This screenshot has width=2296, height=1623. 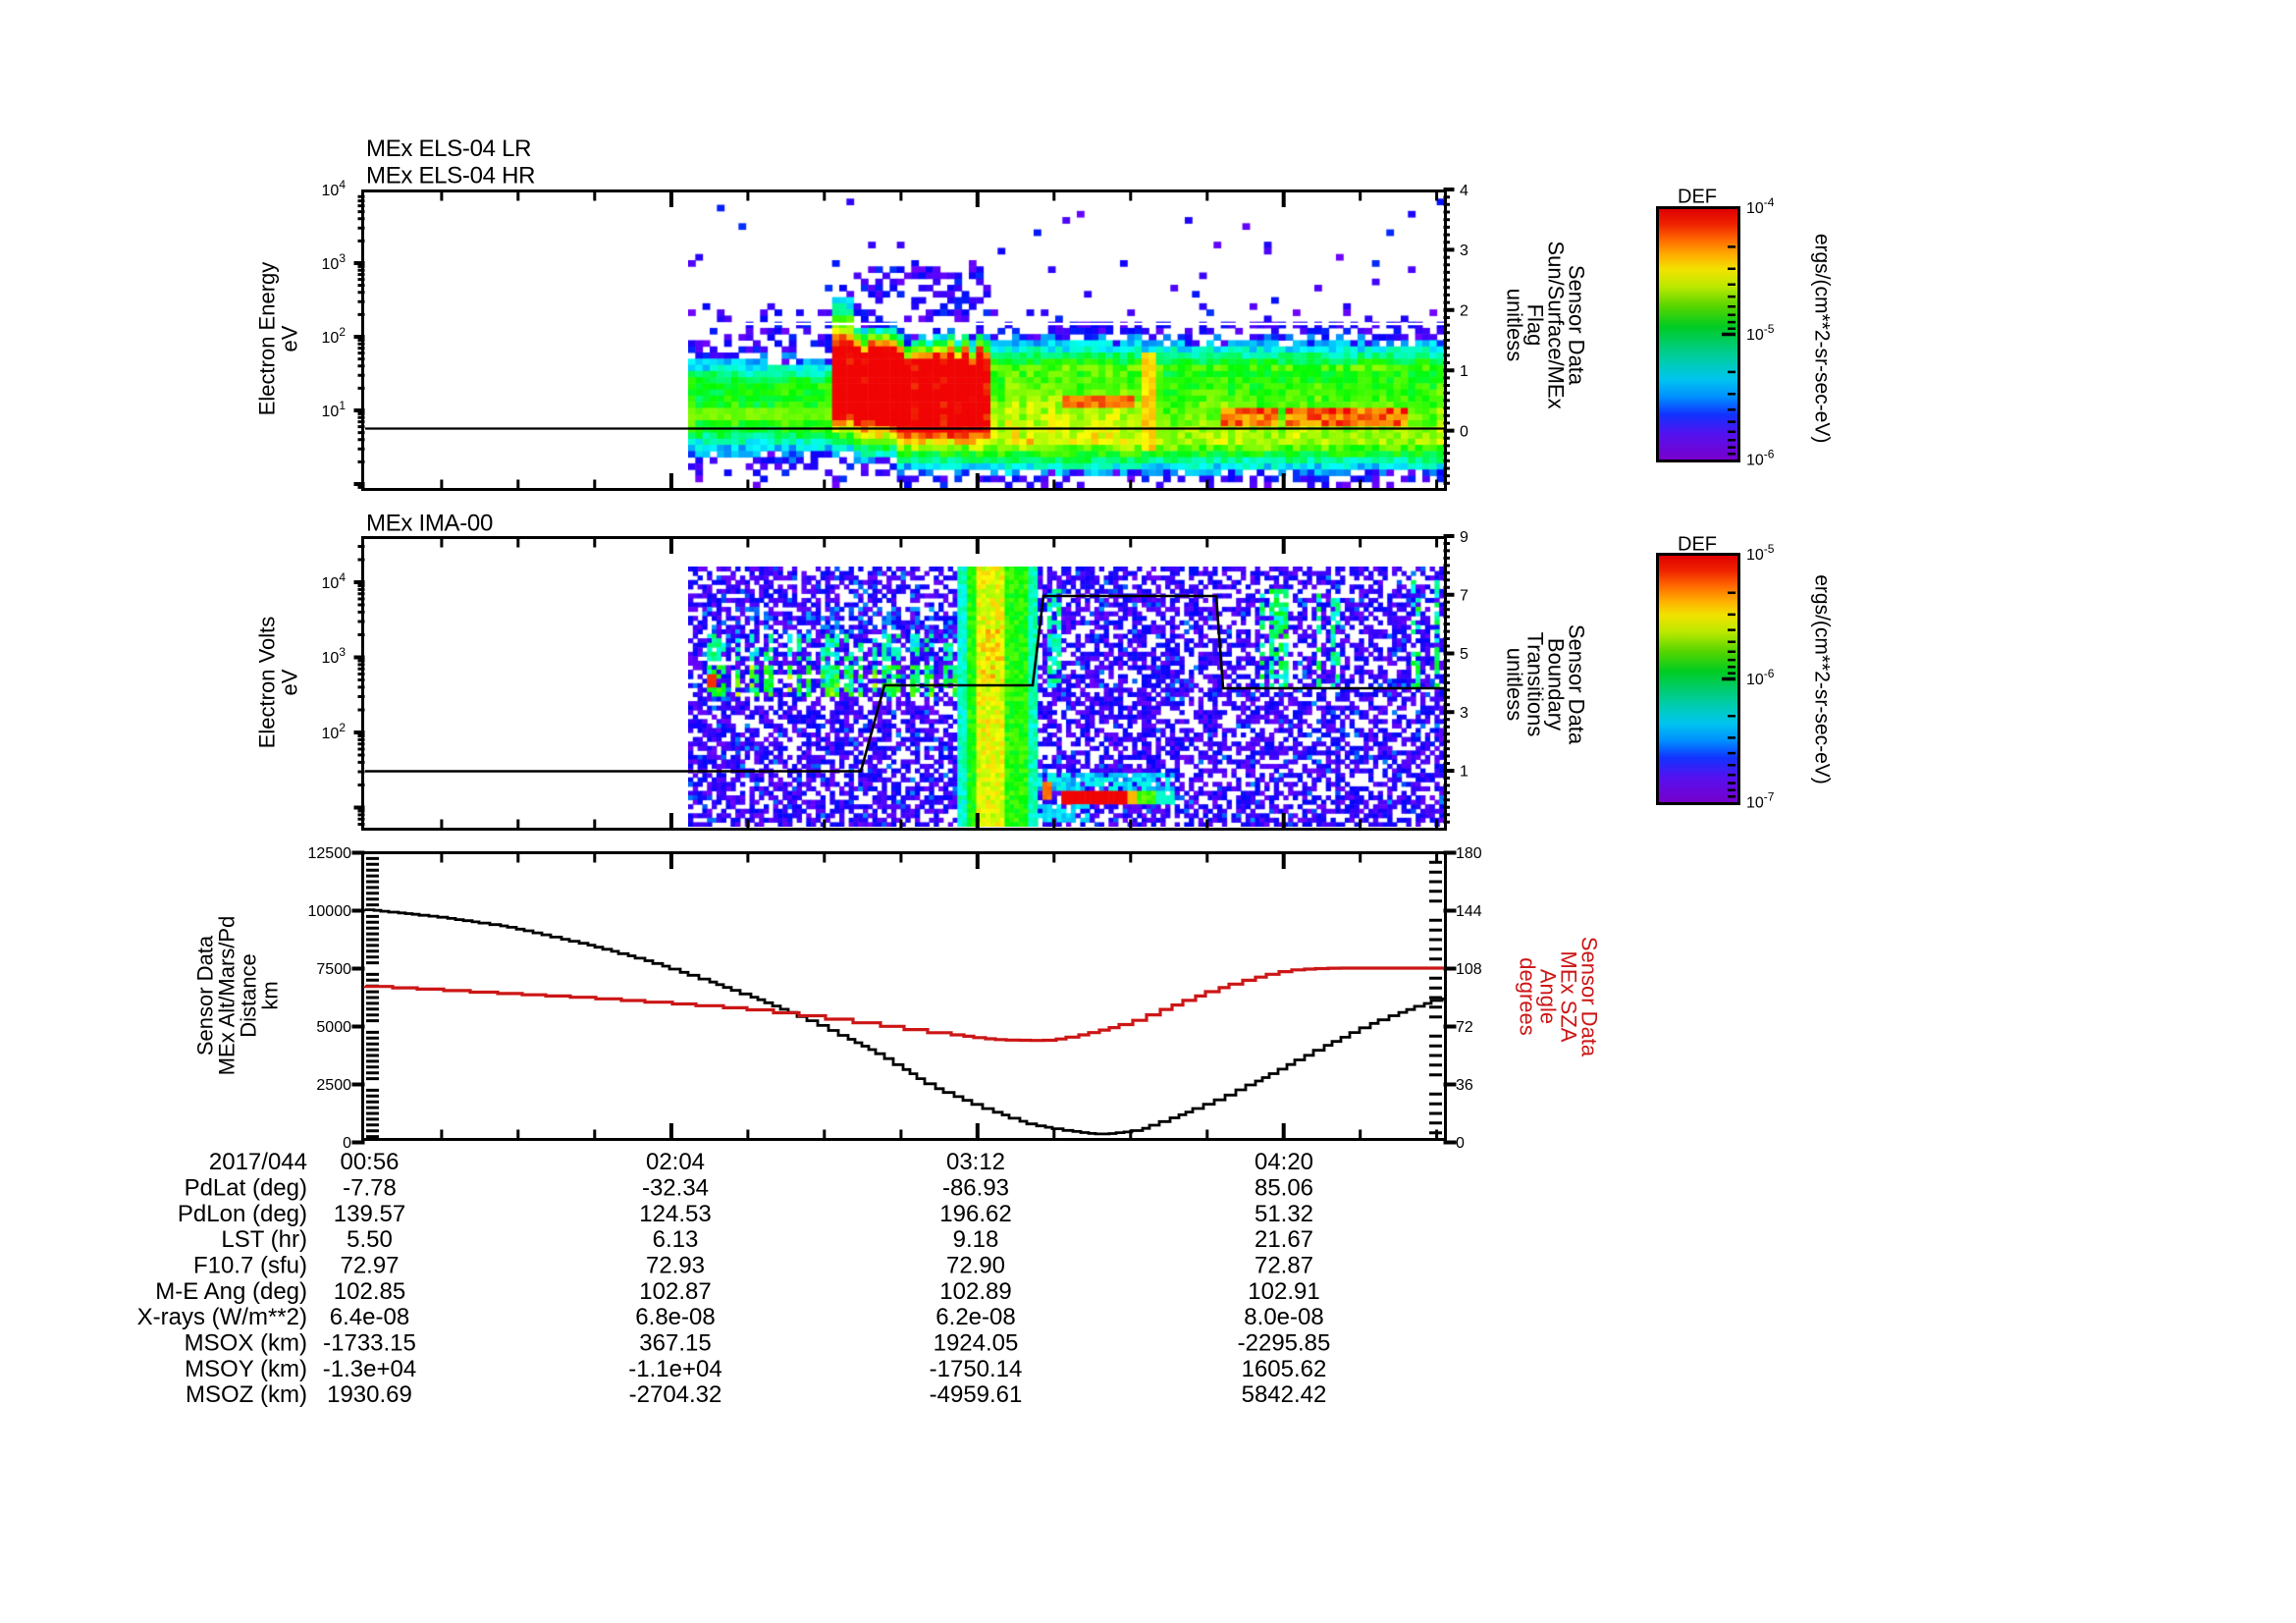 What do you see at coordinates (369, 1266) in the screenshot?
I see `svg-text: 72.97` at bounding box center [369, 1266].